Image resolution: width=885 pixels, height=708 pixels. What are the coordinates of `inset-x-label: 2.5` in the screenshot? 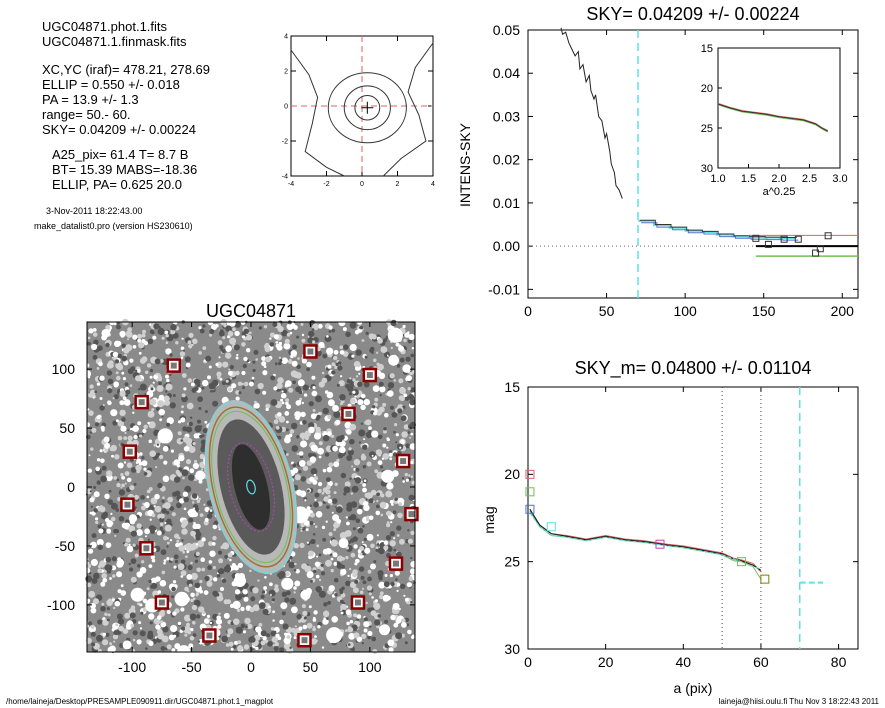 It's located at (809, 179).